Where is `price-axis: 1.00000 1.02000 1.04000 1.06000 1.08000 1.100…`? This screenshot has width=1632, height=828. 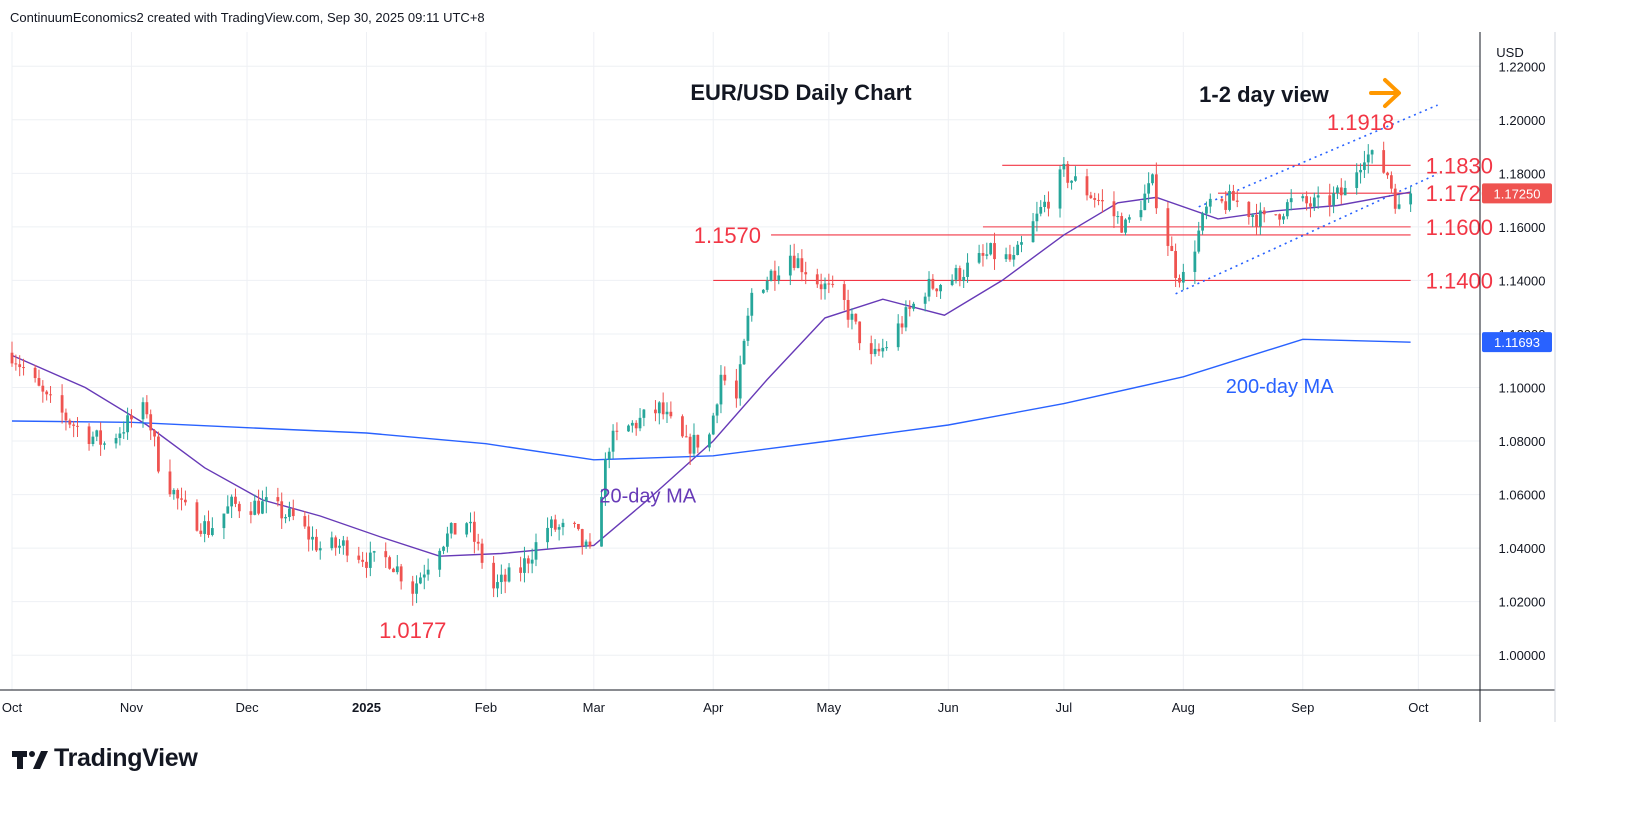 price-axis: 1.00000 1.02000 1.04000 1.06000 1.08000 1.100… is located at coordinates (1517, 361).